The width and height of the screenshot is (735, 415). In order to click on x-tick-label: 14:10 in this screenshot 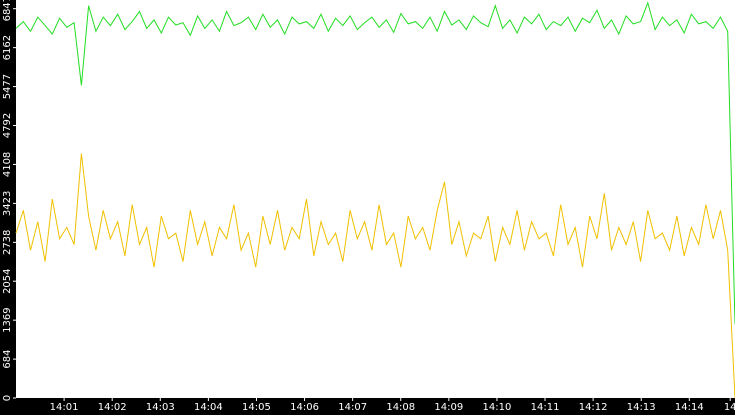, I will do `click(497, 407)`.